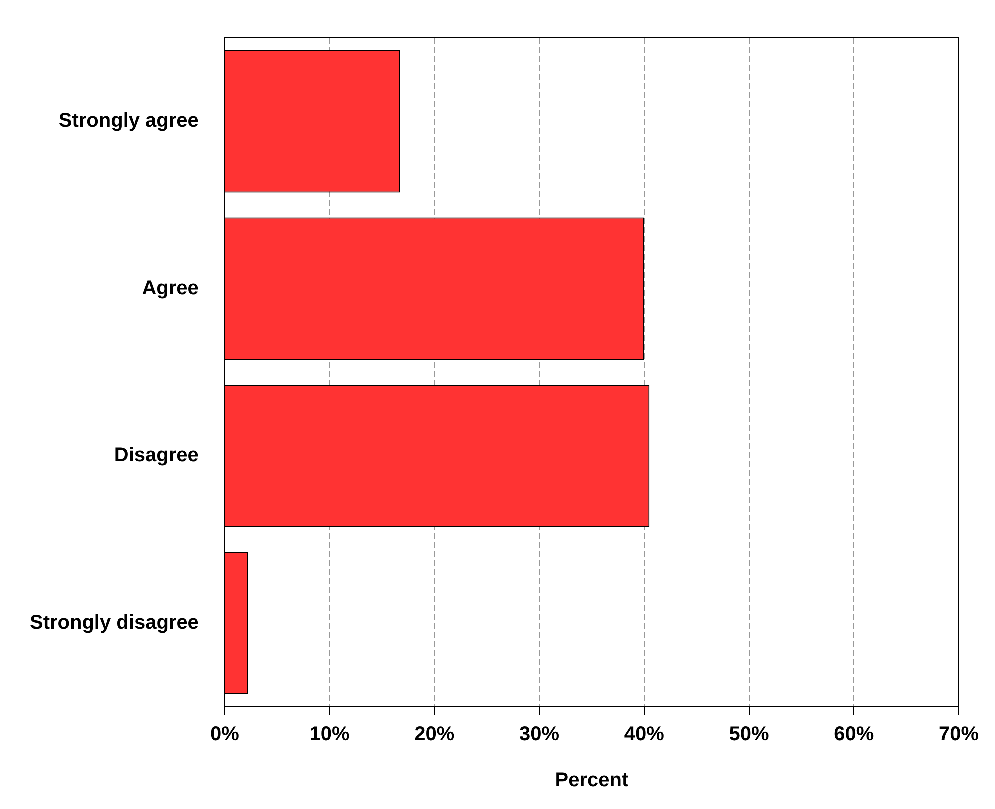 This screenshot has width=995, height=809. What do you see at coordinates (540, 735) in the screenshot?
I see `x-tick-label: 30%` at bounding box center [540, 735].